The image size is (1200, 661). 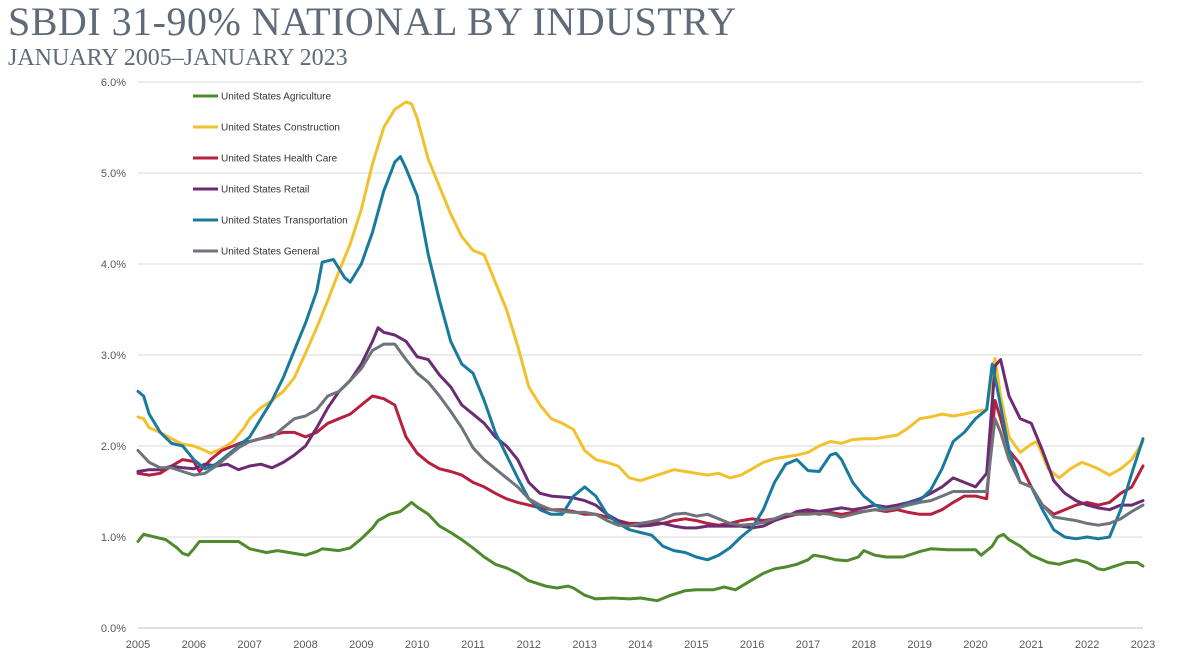 I want to click on y-tick-label: 5.0%, so click(x=113, y=174).